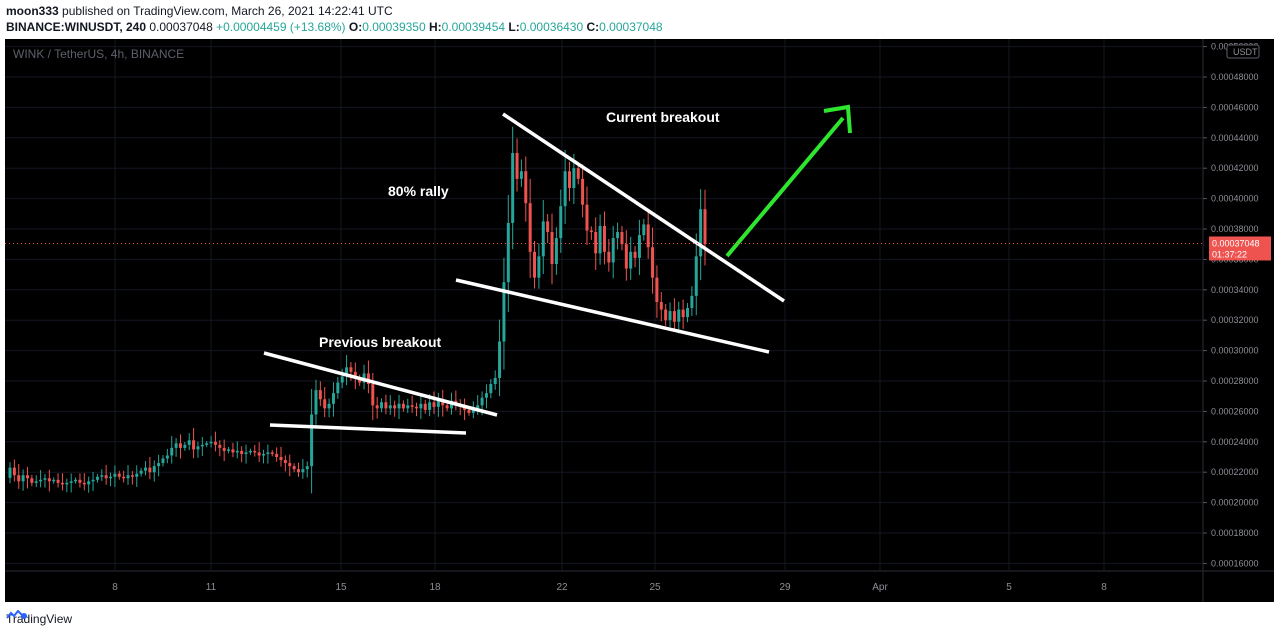 The width and height of the screenshot is (1280, 635). I want to click on current-upper-trendline, so click(643, 207).